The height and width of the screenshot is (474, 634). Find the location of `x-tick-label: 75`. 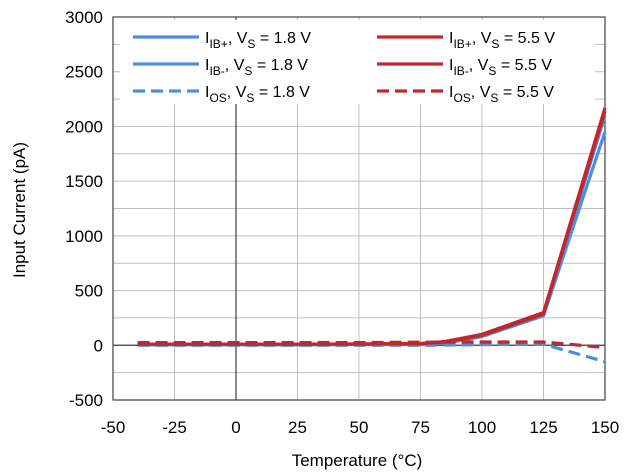

x-tick-label: 75 is located at coordinates (420, 427).